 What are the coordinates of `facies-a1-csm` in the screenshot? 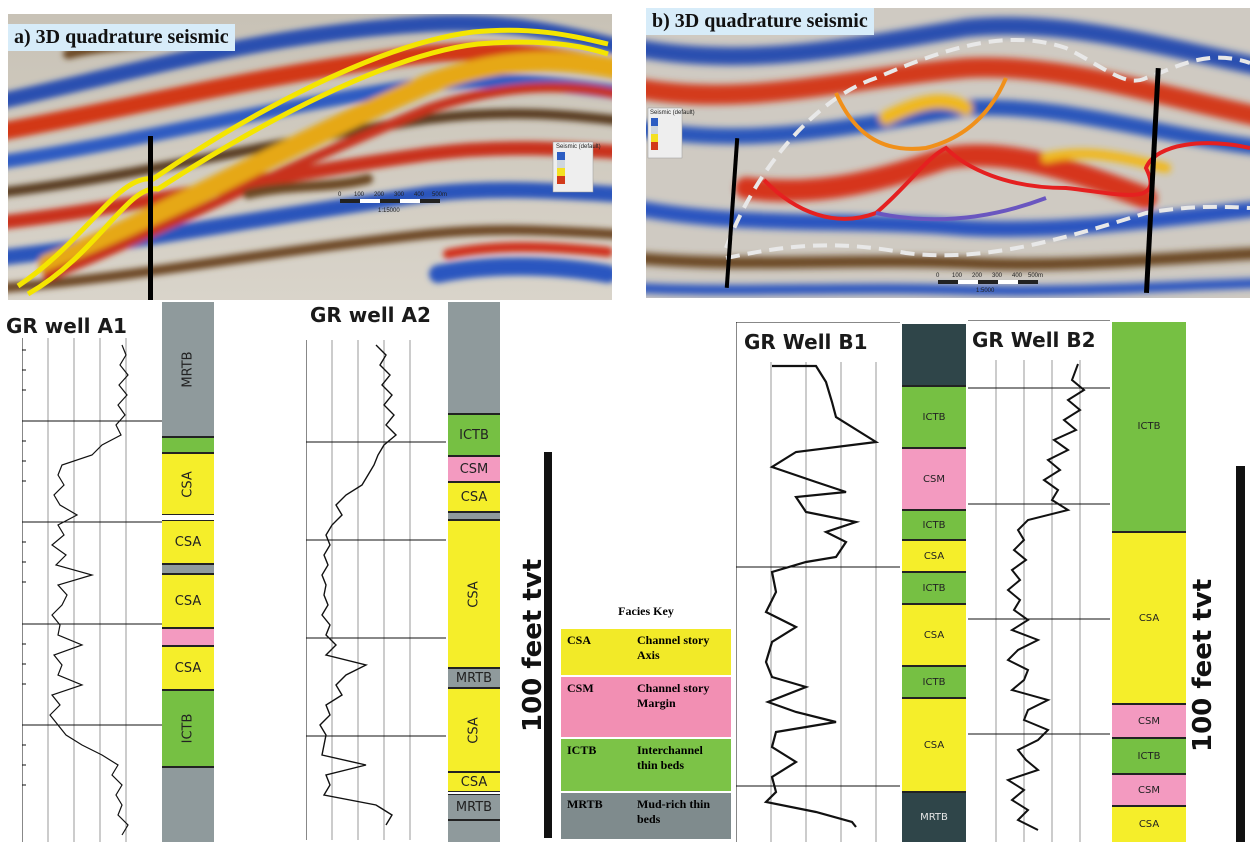 It's located at (188, 637).